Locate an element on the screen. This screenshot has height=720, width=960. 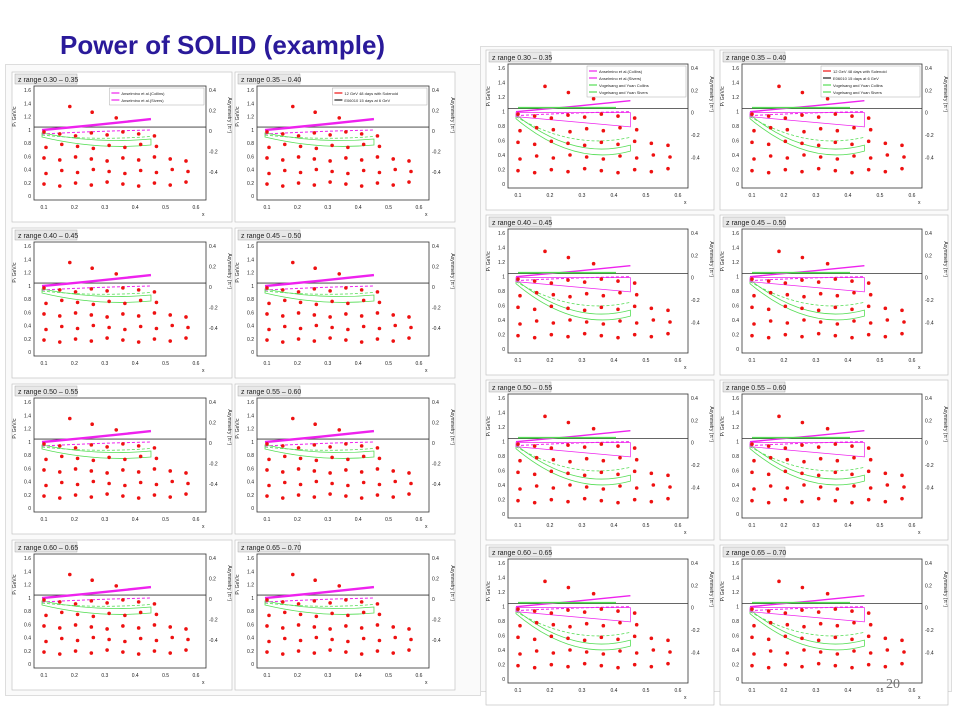
legend-box is located at coordinates (870, 81).